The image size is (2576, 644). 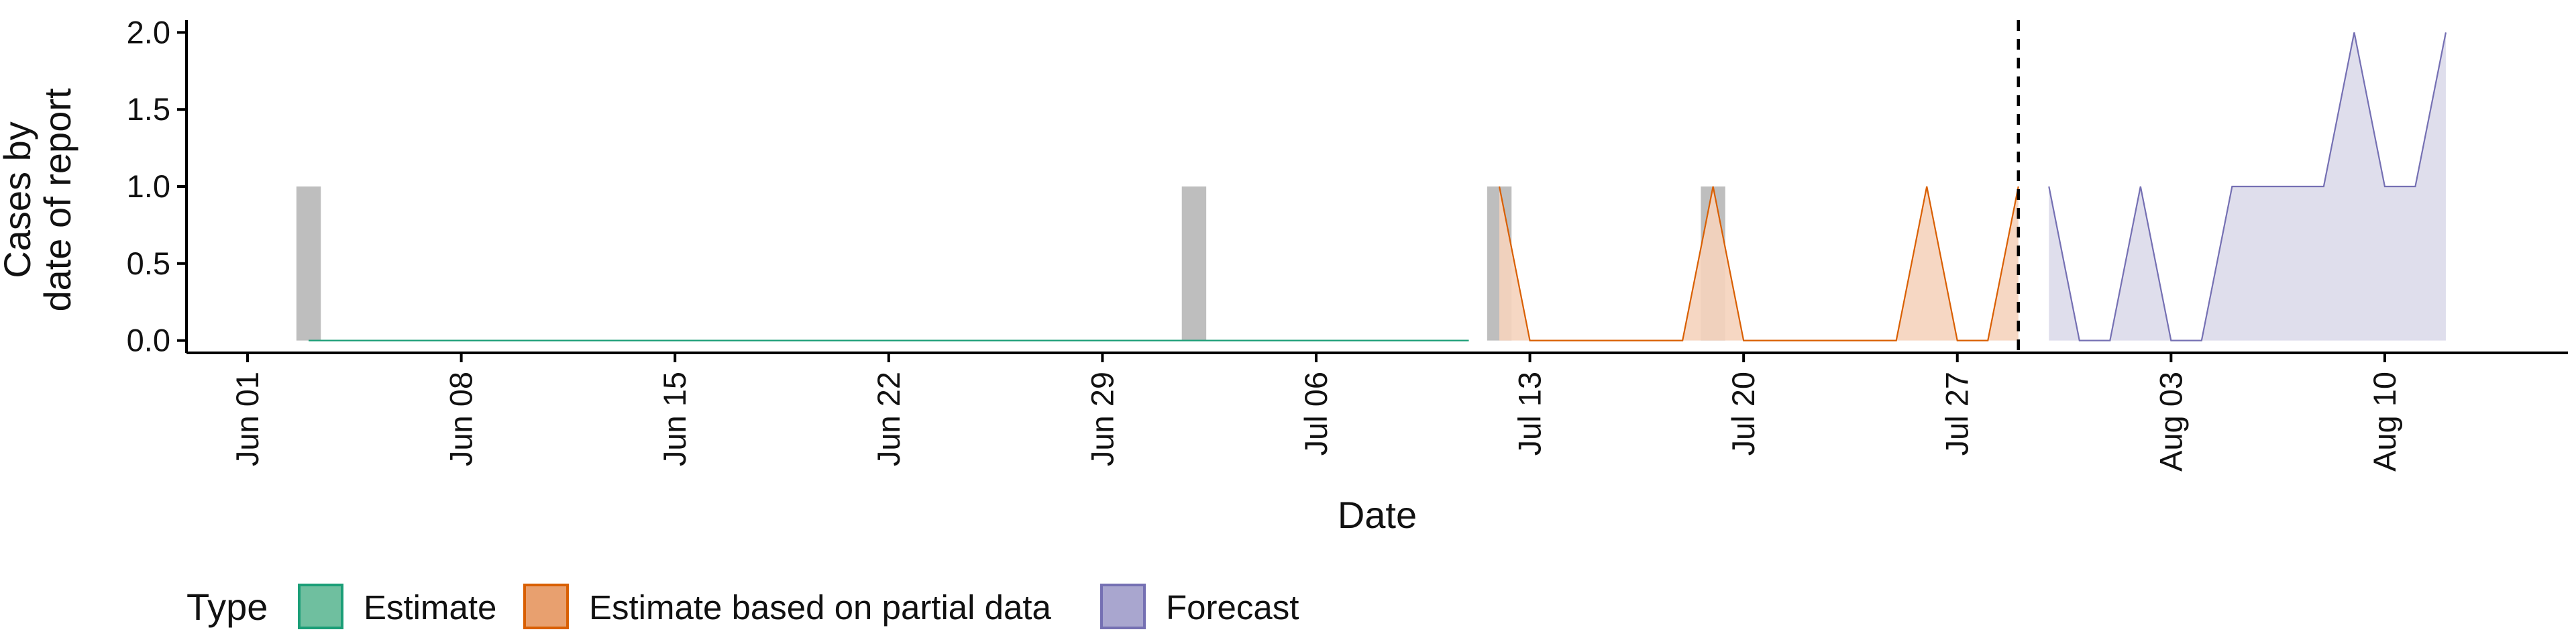 I want to click on y-tick-label-4: 1.5, so click(x=148, y=109).